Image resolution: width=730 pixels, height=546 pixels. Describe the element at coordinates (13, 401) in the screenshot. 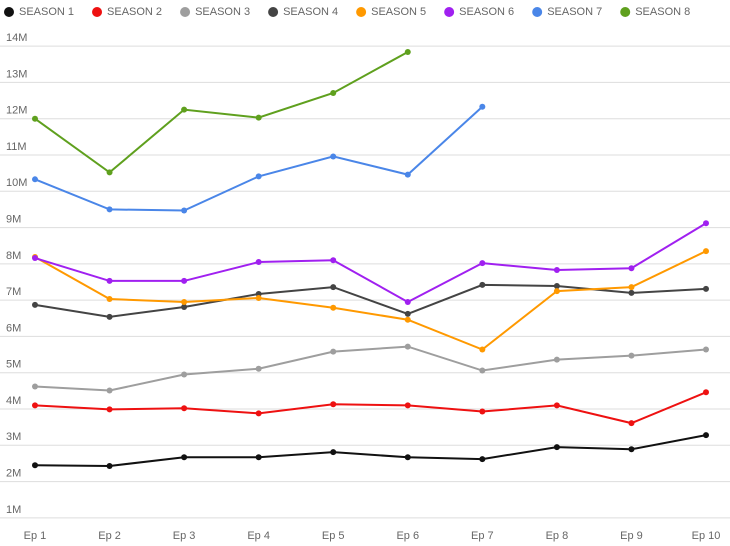

I see `y-tick-label: 4M` at that location.